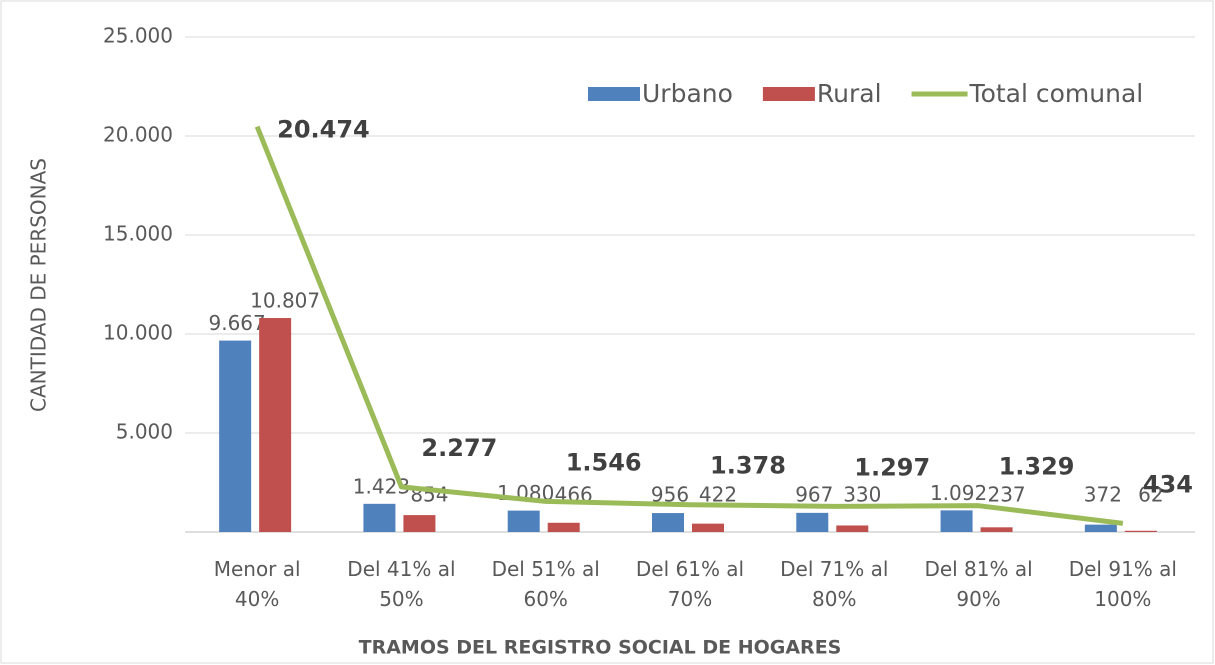 The height and width of the screenshot is (665, 1215). Describe the element at coordinates (1006, 495) in the screenshot. I see `data-label: 237` at that location.